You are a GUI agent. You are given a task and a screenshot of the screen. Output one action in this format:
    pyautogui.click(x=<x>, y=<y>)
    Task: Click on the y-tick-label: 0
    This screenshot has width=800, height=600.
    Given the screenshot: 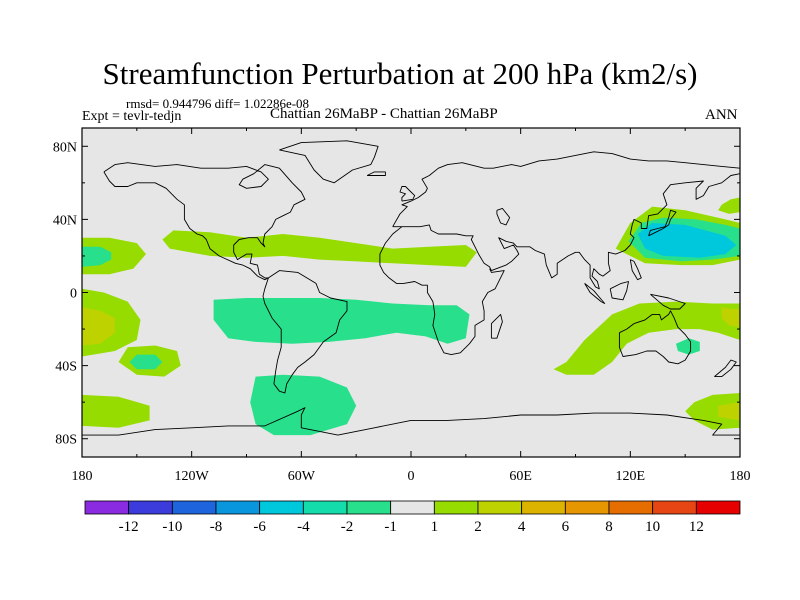 What is the action you would take?
    pyautogui.click(x=73, y=294)
    